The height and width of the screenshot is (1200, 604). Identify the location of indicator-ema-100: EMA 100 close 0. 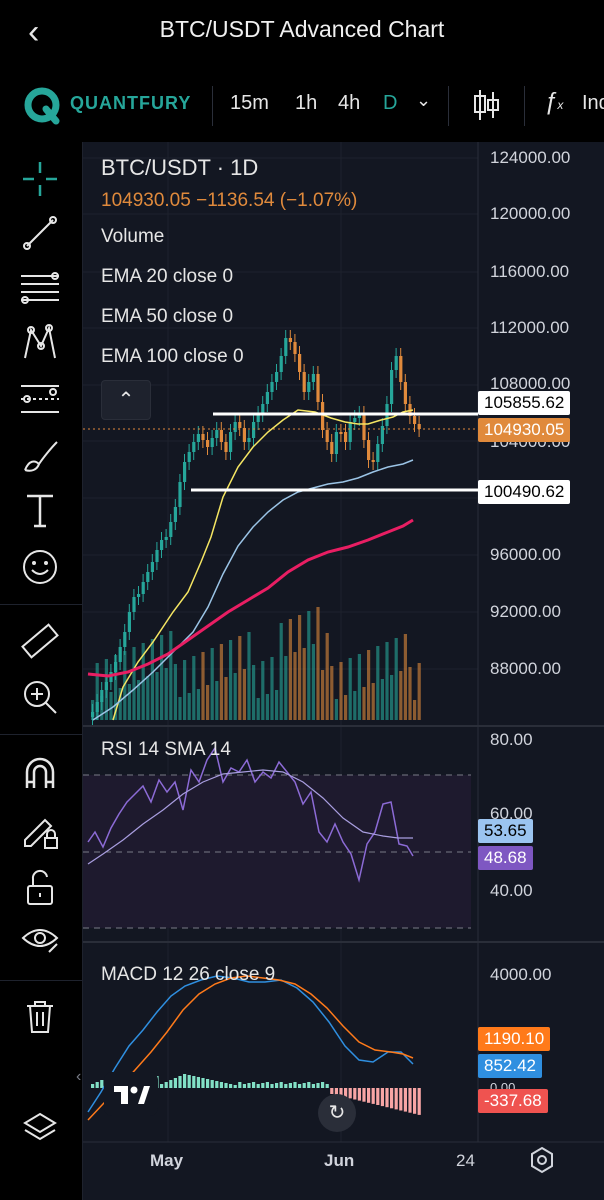
(172, 356).